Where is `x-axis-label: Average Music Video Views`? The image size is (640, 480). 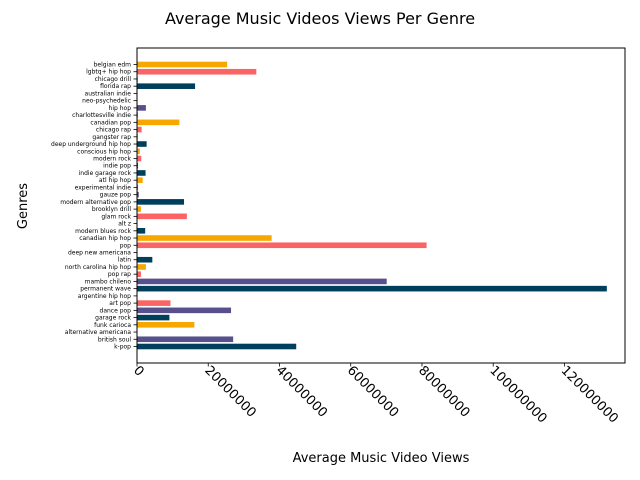 x-axis-label: Average Music Video Views is located at coordinates (381, 458).